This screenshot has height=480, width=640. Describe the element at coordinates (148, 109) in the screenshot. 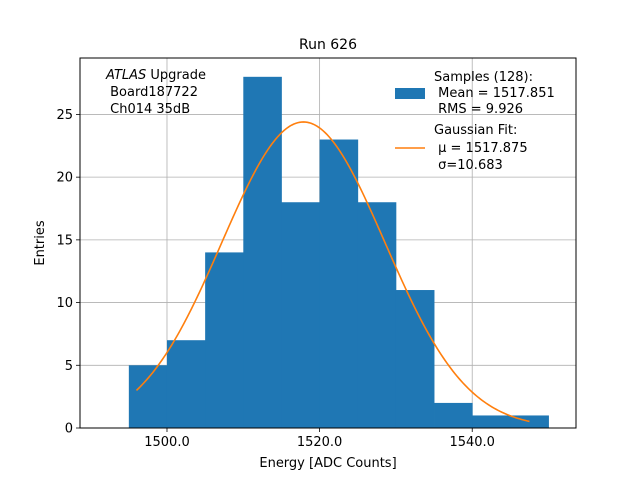

I see `annotation-line-3: Ch014 35dB` at that location.